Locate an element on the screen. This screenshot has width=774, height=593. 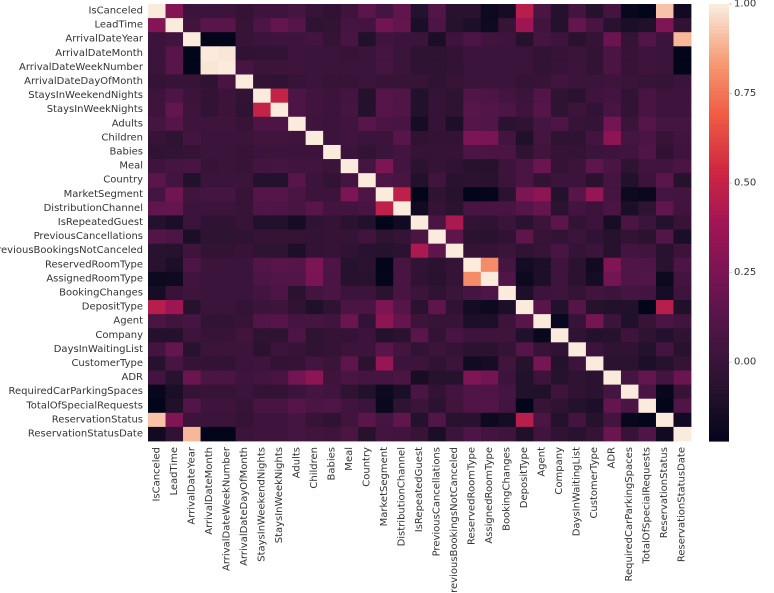
x-tick-label: BookingChanges is located at coordinates (507, 489).